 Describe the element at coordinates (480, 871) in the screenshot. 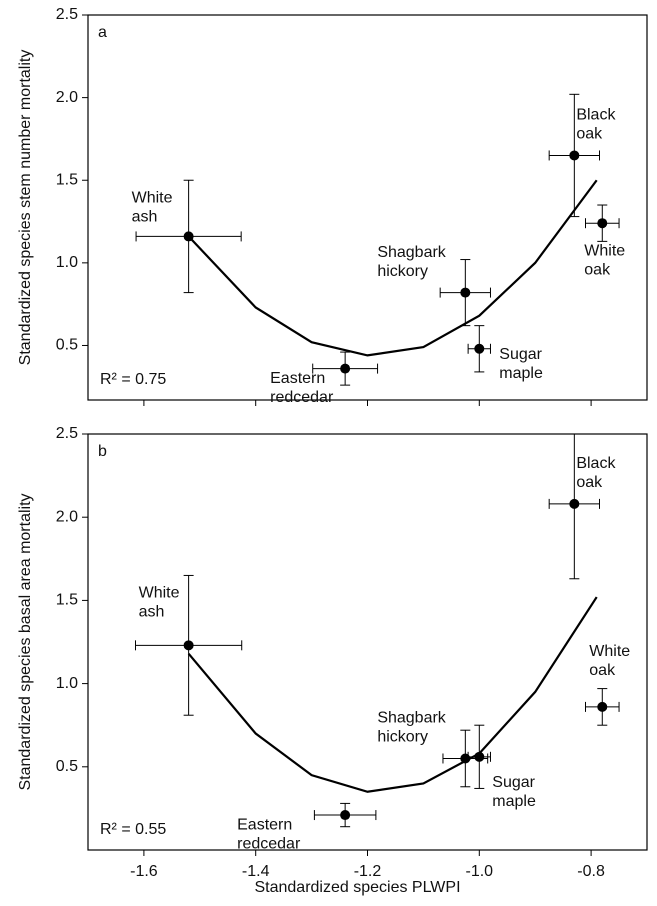

I see `x-tick-label: -1.0` at that location.